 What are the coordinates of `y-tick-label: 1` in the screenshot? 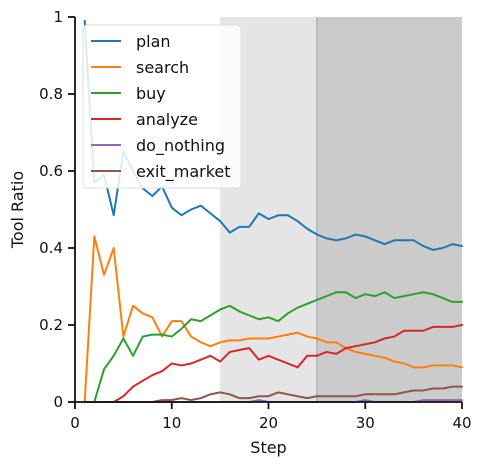 It's located at (58, 17).